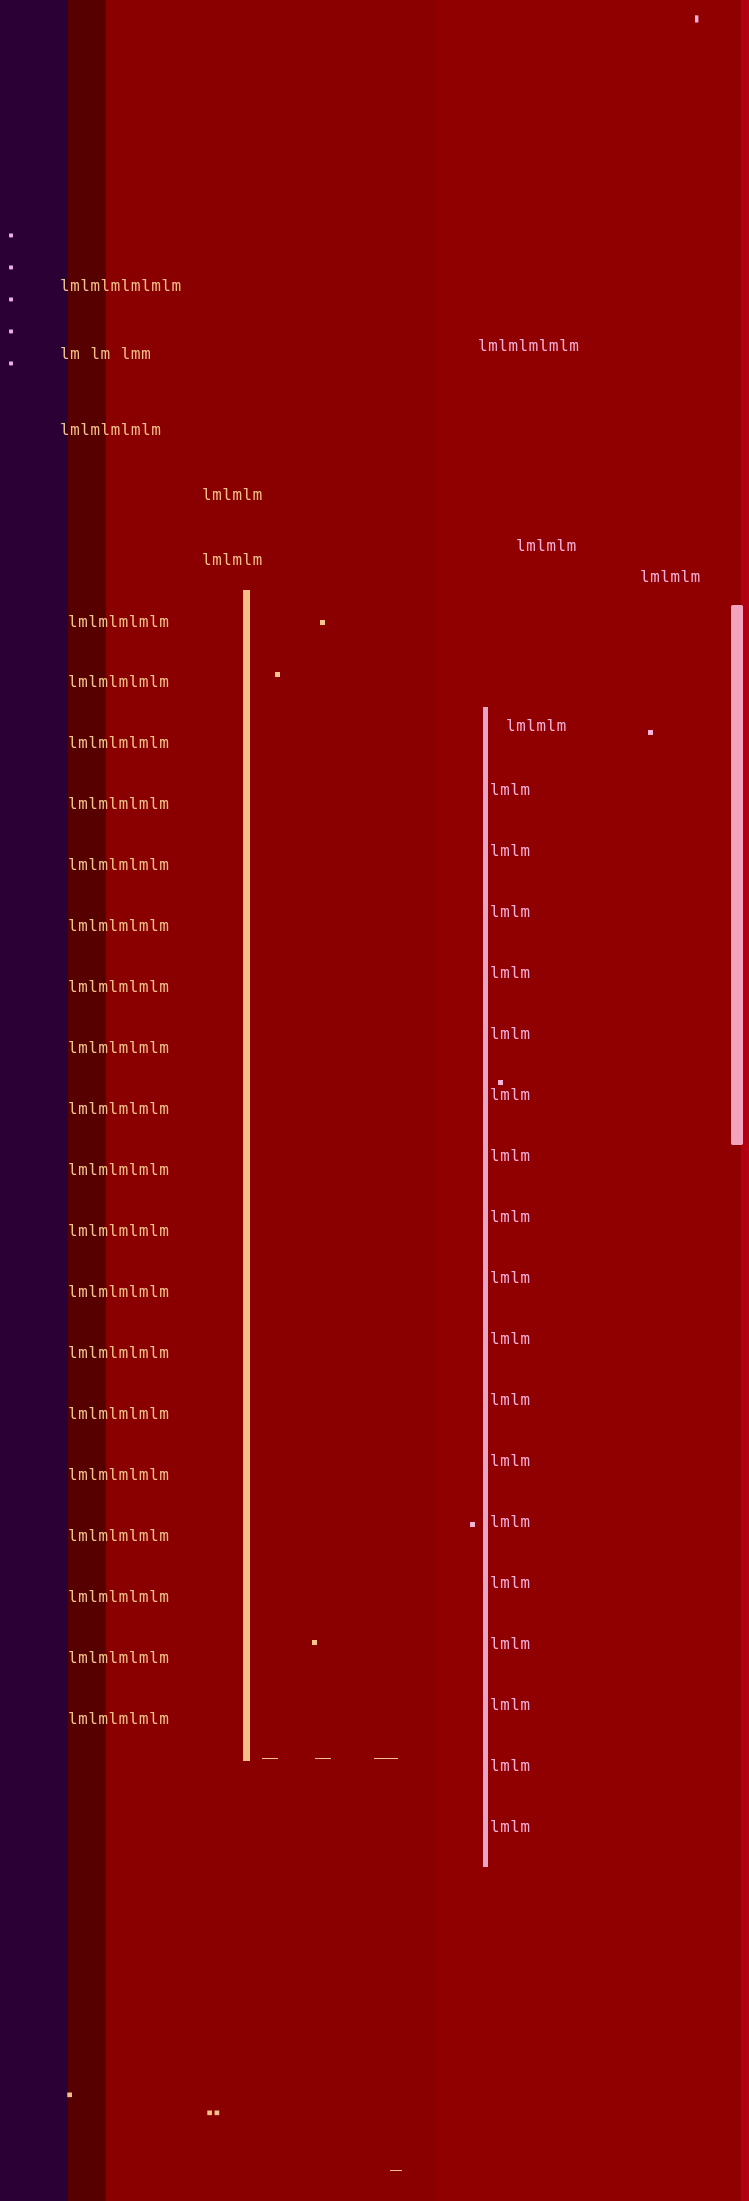 This screenshot has height=2201, width=749. I want to click on line-gutter, so click(87, 1100).